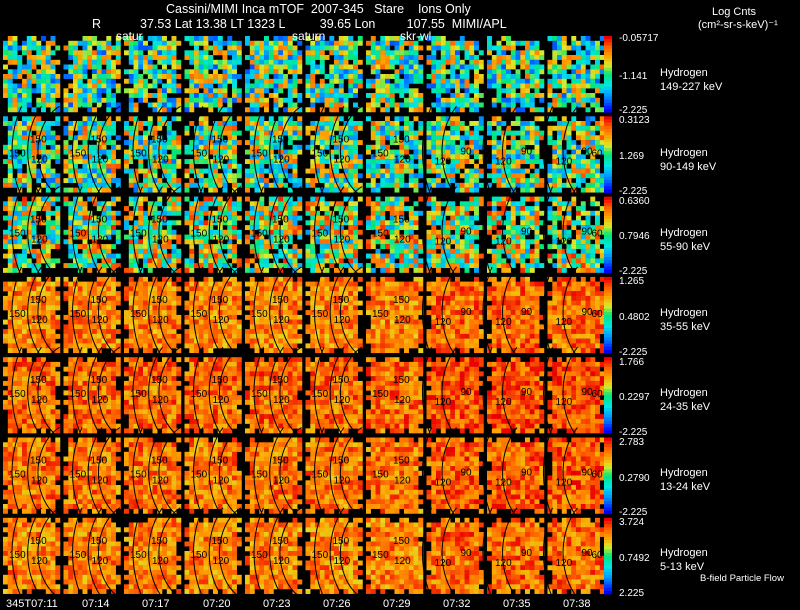  What do you see at coordinates (608, 227) in the screenshot?
I see `colorbar-segment` at bounding box center [608, 227].